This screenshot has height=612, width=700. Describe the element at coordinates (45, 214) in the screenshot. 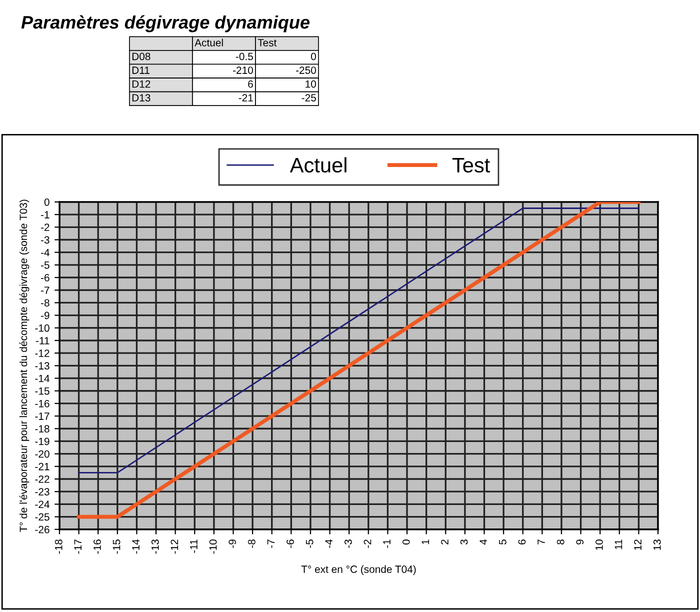

I see `y-tick-label: -1` at that location.